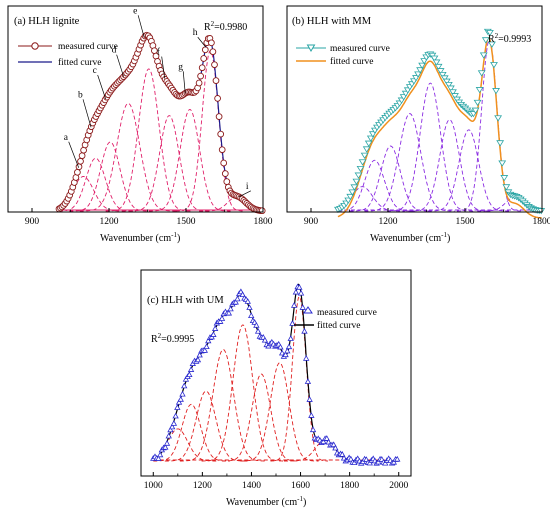  I want to click on panel-b-xtick-label-1500: 1500, so click(465, 222).